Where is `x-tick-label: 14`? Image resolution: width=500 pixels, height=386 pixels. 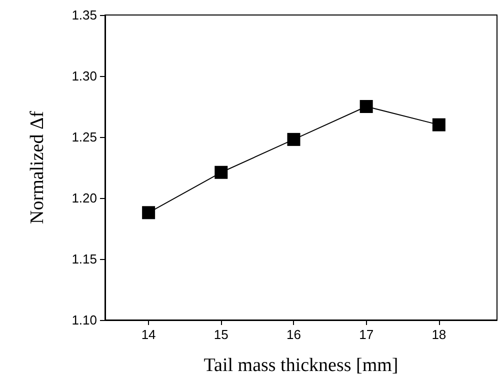
x-tick-label: 14 is located at coordinates (148, 334).